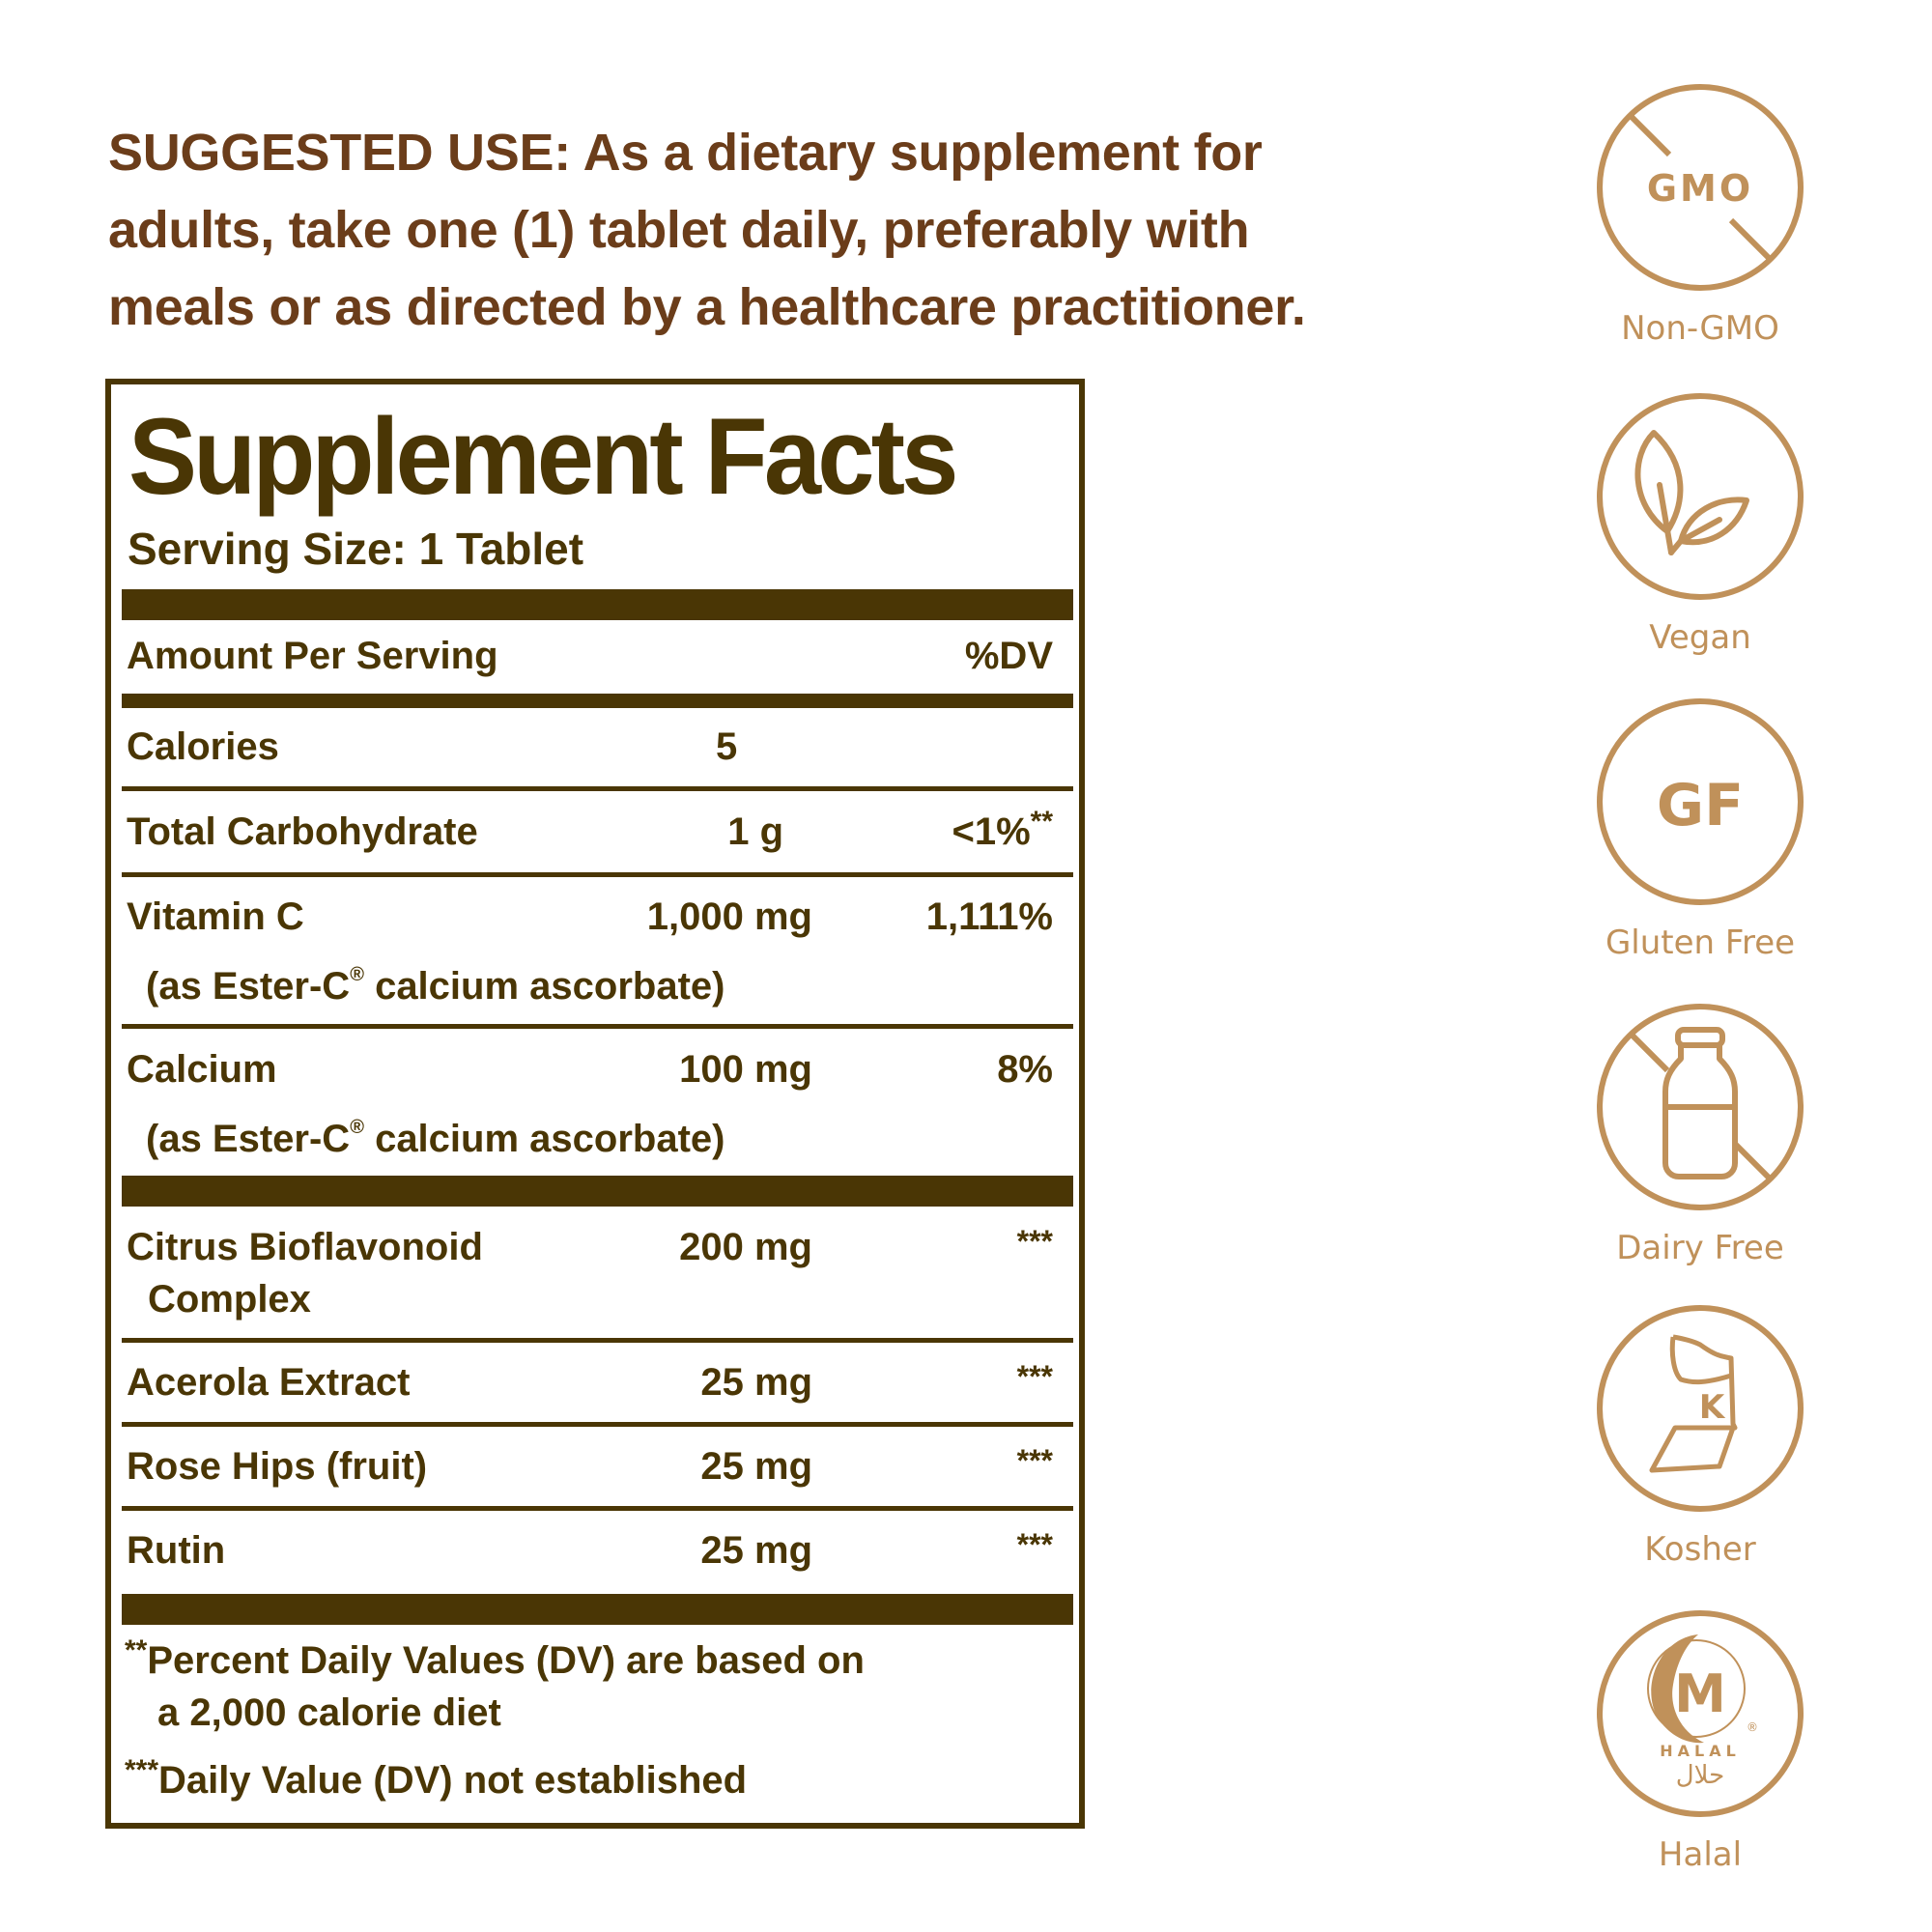 Image resolution: width=1932 pixels, height=1932 pixels. I want to click on badge-label: Kosher, so click(1700, 1549).